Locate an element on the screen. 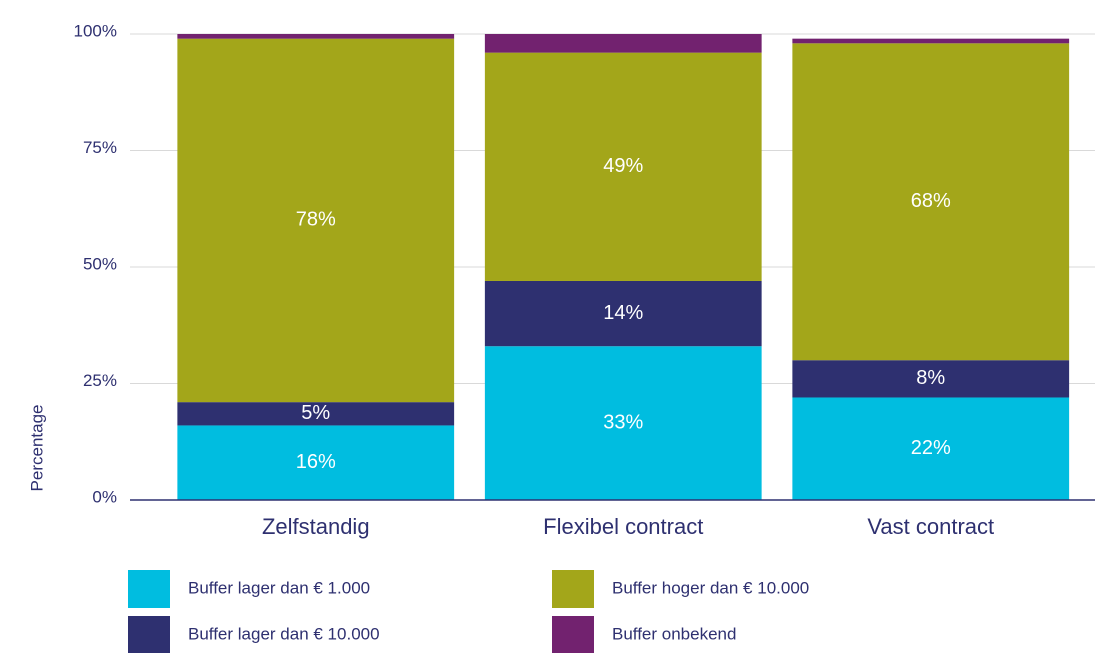 The image size is (1104, 653). y-tick-label: 100% is located at coordinates (95, 30).